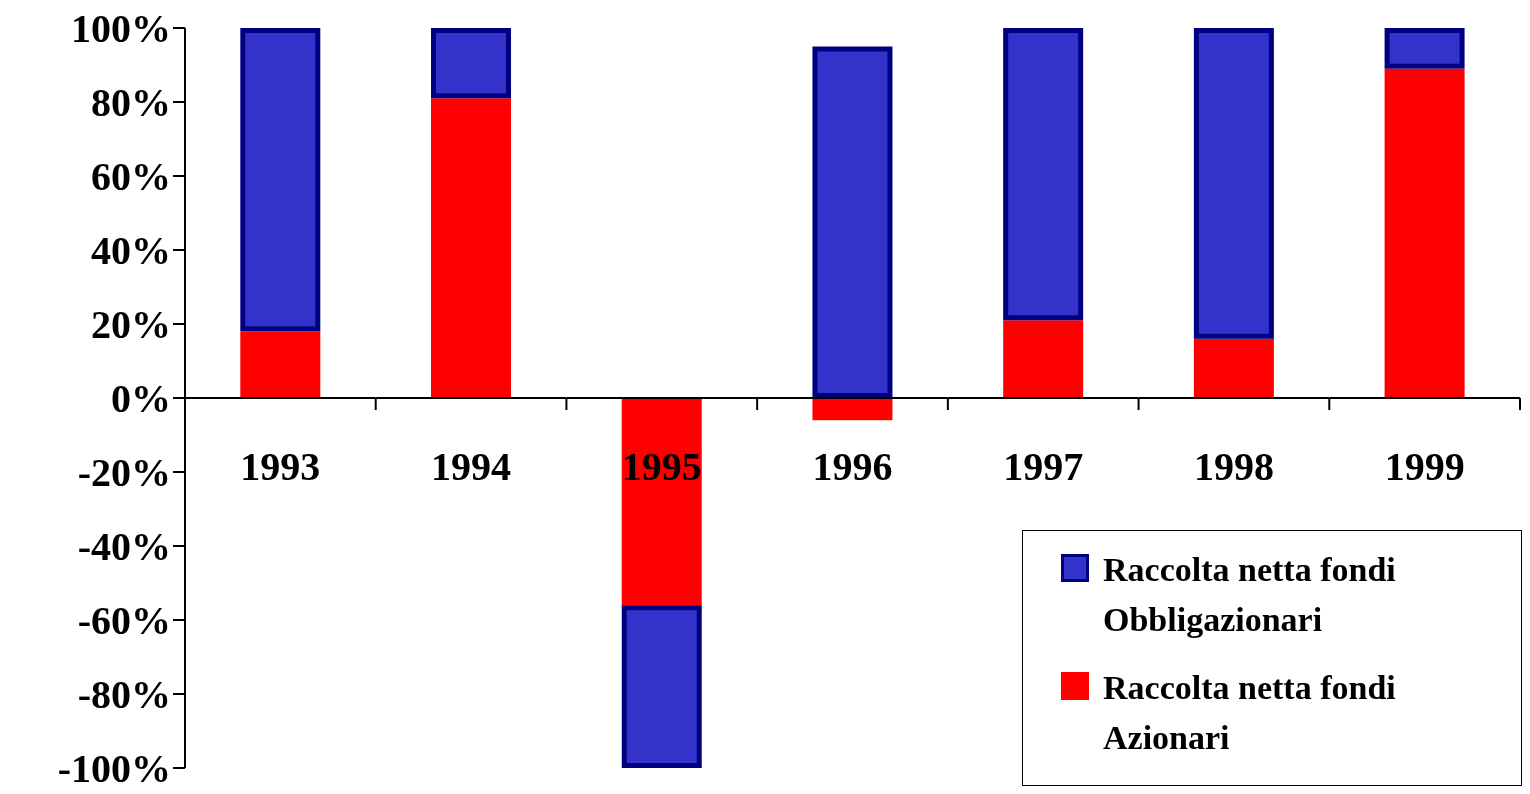 The height and width of the screenshot is (794, 1530). I want to click on y-tick-label: -40%, so click(124, 547).